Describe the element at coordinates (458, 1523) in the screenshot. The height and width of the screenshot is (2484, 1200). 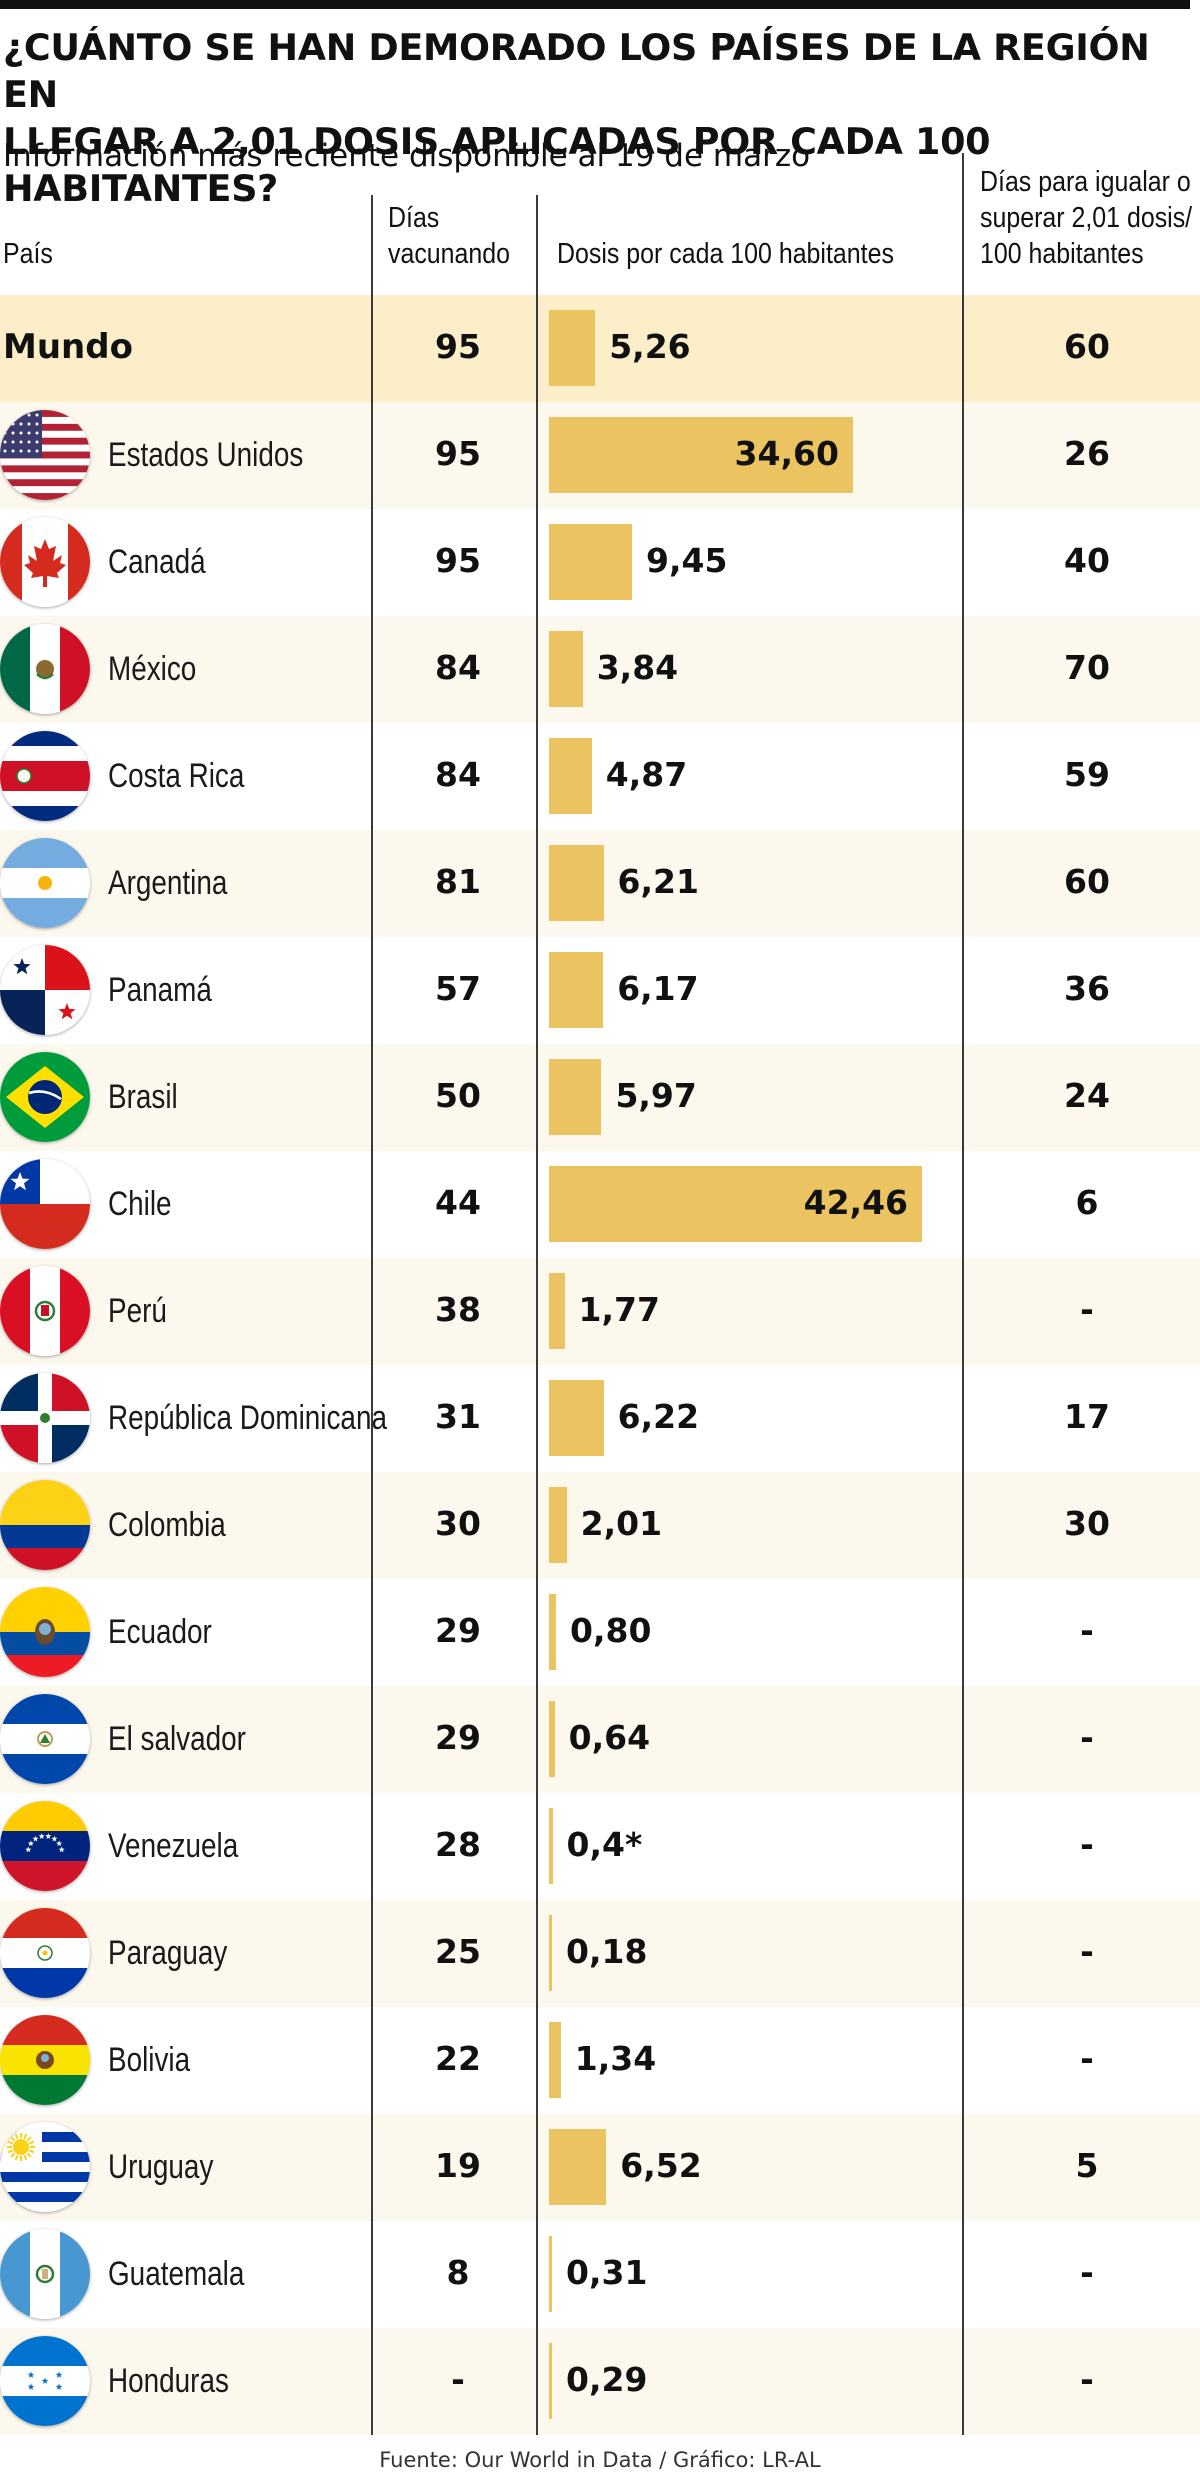
I see `days-vaccinating-value: 30` at that location.